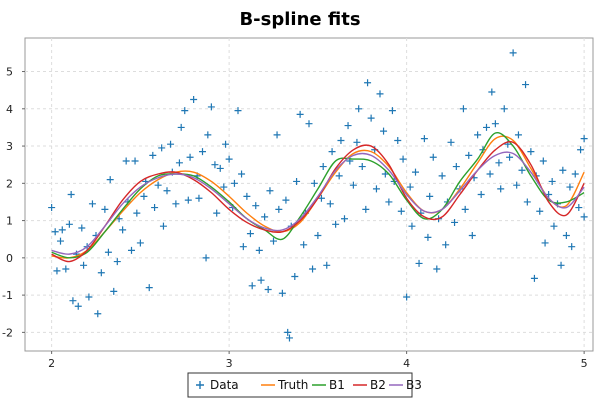 The image size is (600, 400). I want to click on legend-label: Data, so click(224, 385).